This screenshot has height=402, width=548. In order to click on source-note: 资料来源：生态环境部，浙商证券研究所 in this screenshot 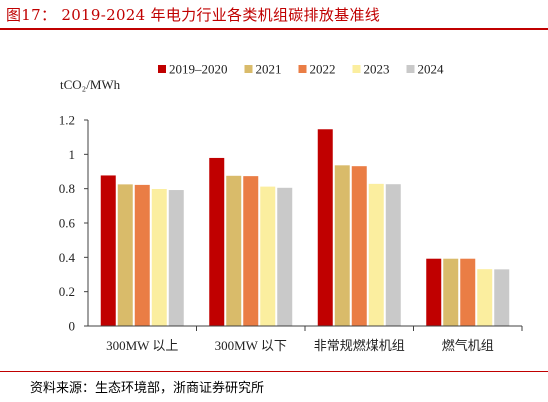, I will do `click(147, 388)`.